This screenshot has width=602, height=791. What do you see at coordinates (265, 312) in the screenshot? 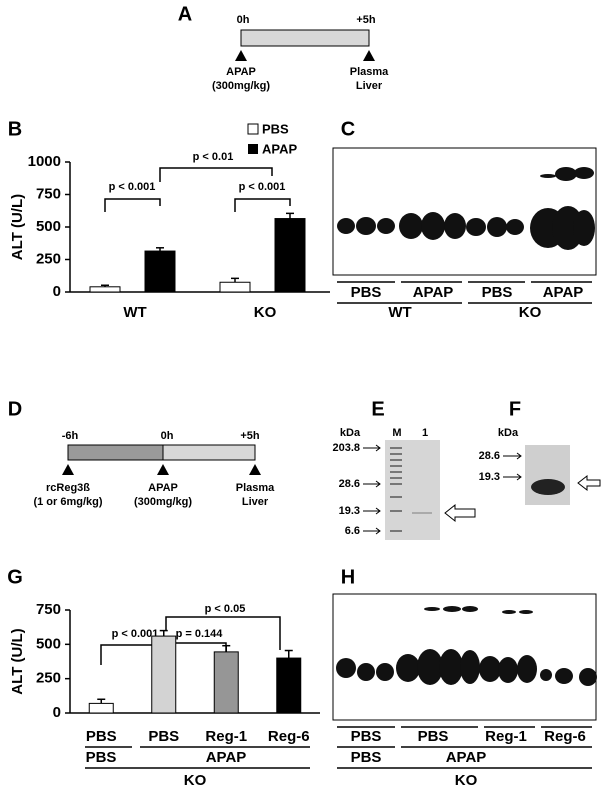
I see `x-tick-label: KO` at bounding box center [265, 312].